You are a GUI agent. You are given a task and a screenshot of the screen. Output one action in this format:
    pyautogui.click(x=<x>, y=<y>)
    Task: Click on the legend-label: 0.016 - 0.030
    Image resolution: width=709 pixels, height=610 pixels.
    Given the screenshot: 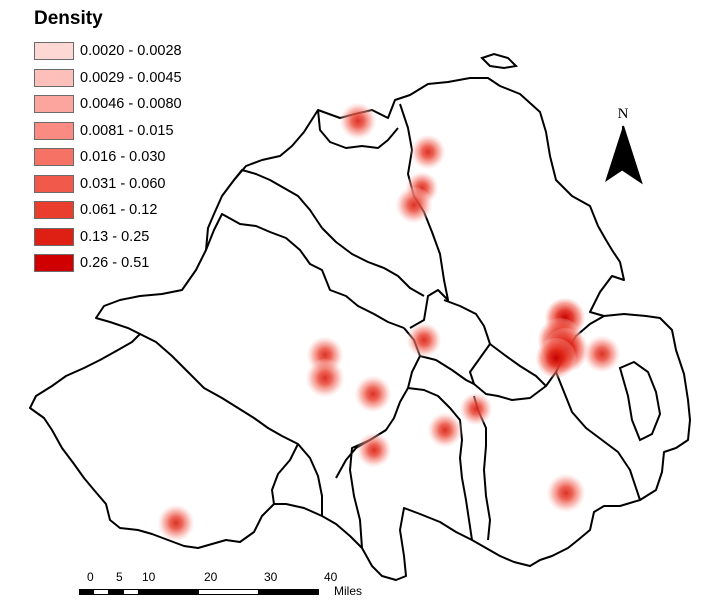 What is the action you would take?
    pyautogui.click(x=123, y=157)
    